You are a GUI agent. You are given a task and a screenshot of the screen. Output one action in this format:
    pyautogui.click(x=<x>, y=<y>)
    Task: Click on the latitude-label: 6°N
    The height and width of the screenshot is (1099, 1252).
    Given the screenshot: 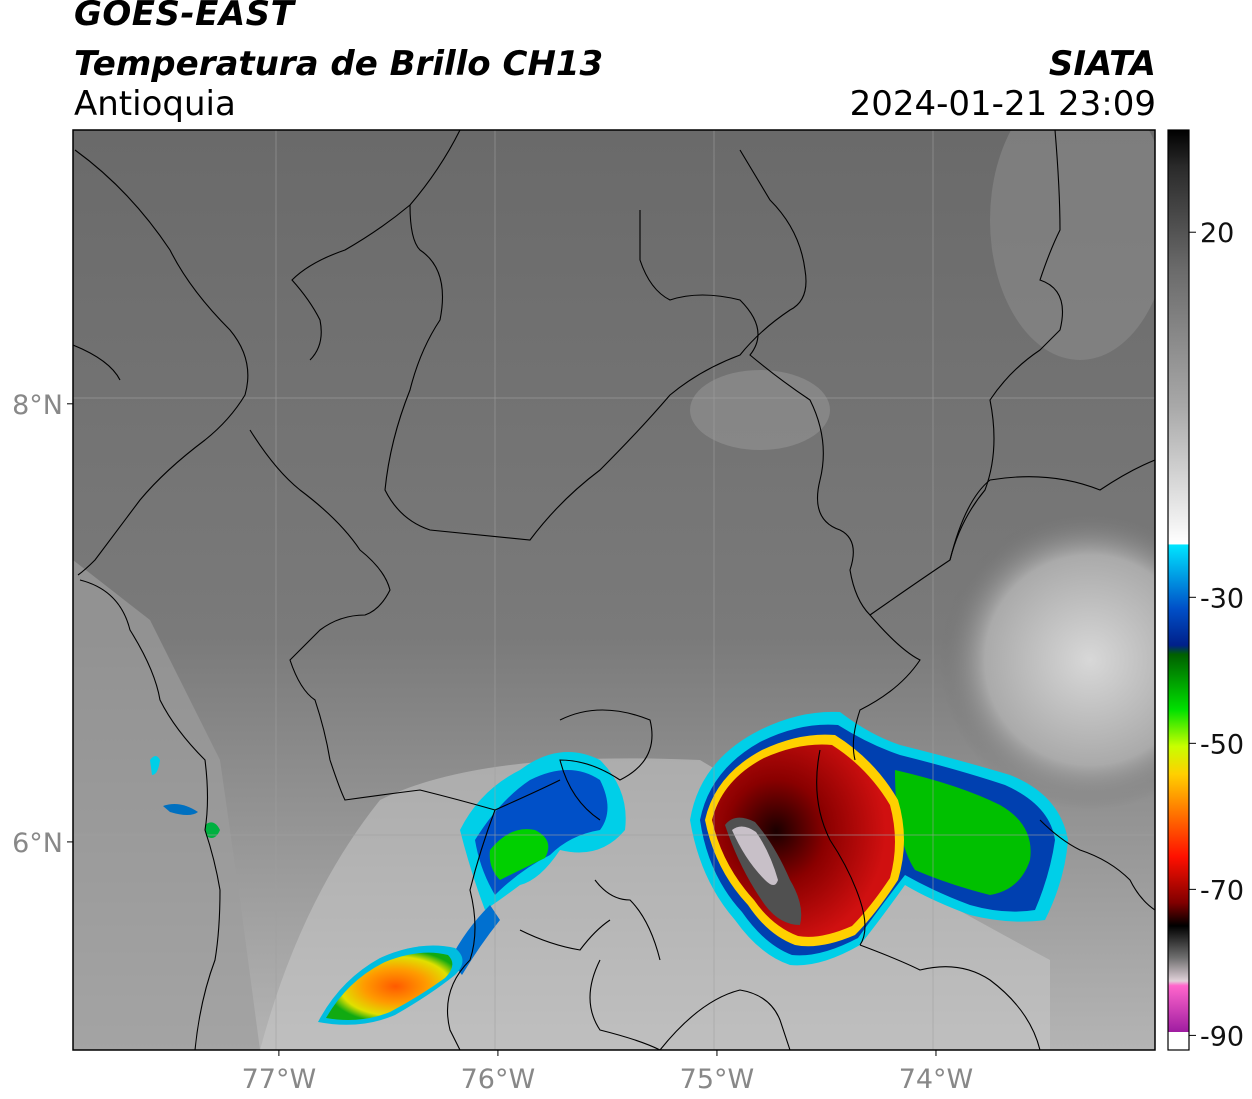 What is the action you would take?
    pyautogui.click(x=37, y=843)
    